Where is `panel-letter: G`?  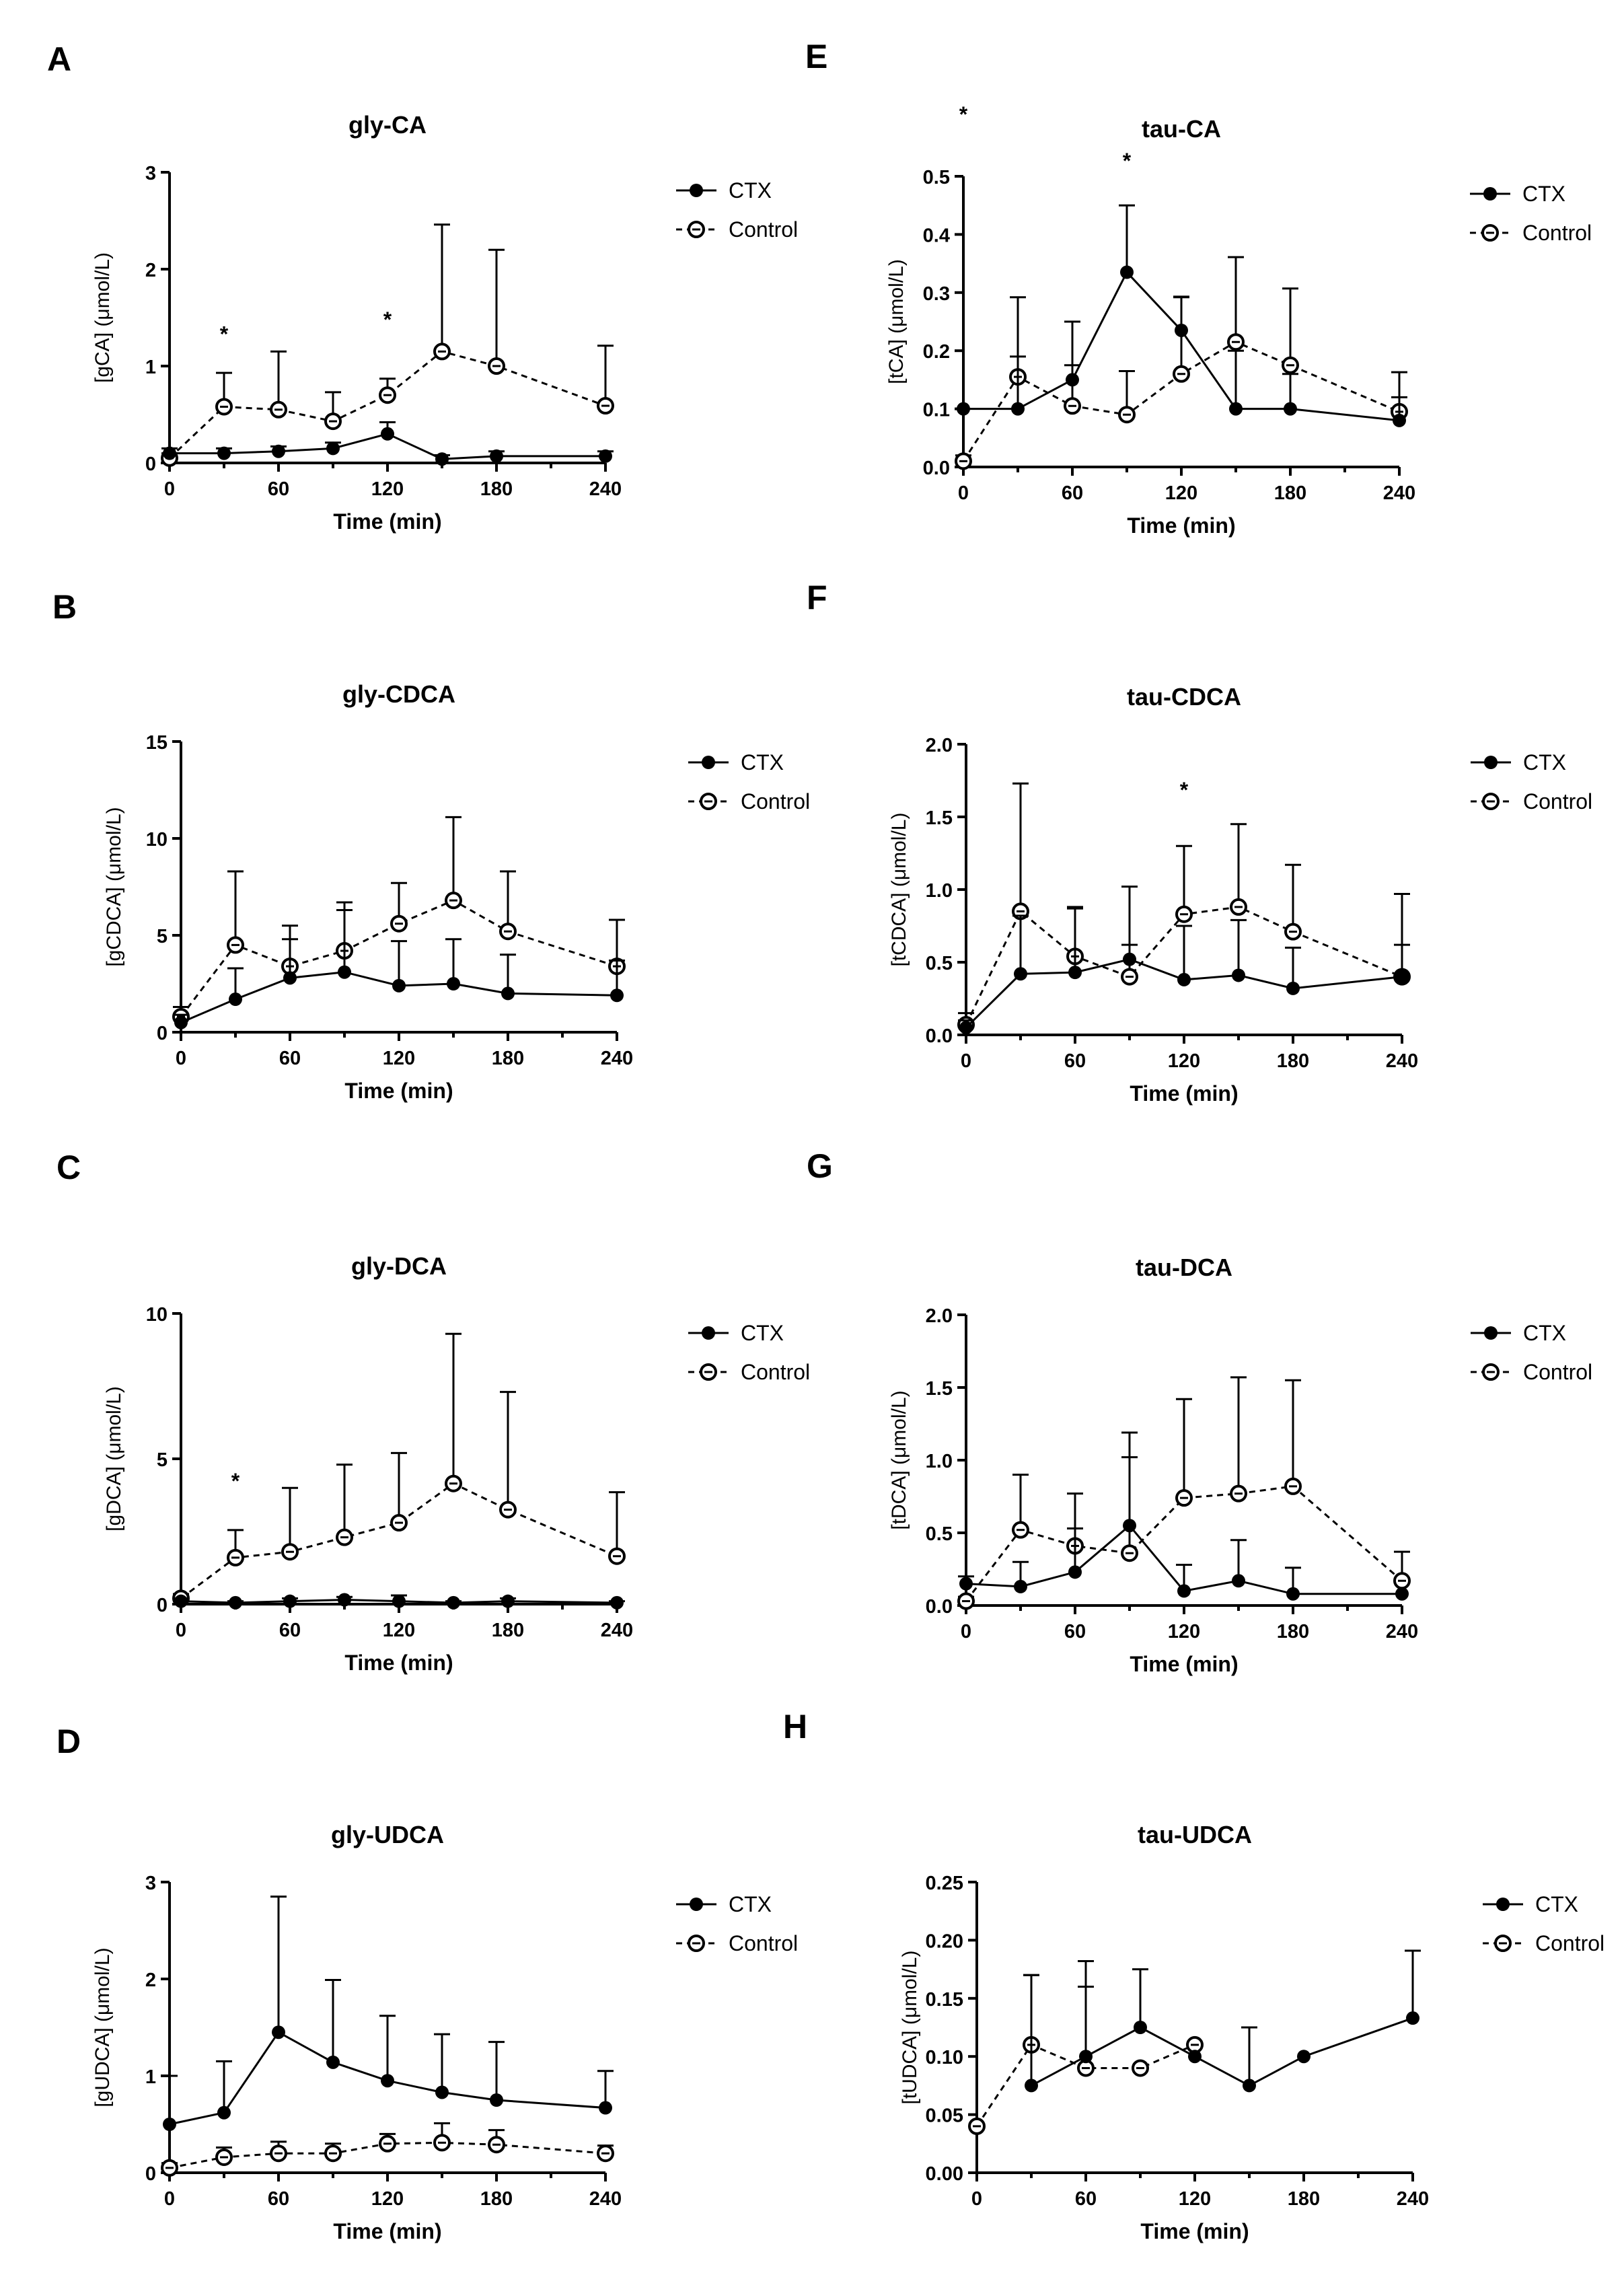 panel-letter: G is located at coordinates (820, 1166).